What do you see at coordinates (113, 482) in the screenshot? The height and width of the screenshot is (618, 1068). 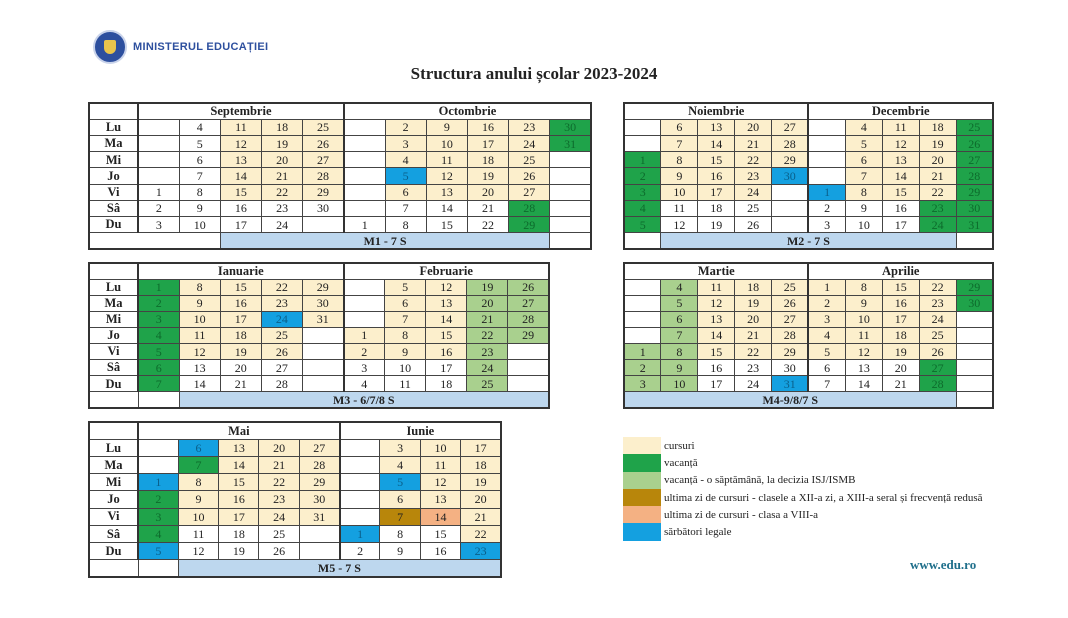 I see `weekday-label: Mi` at bounding box center [113, 482].